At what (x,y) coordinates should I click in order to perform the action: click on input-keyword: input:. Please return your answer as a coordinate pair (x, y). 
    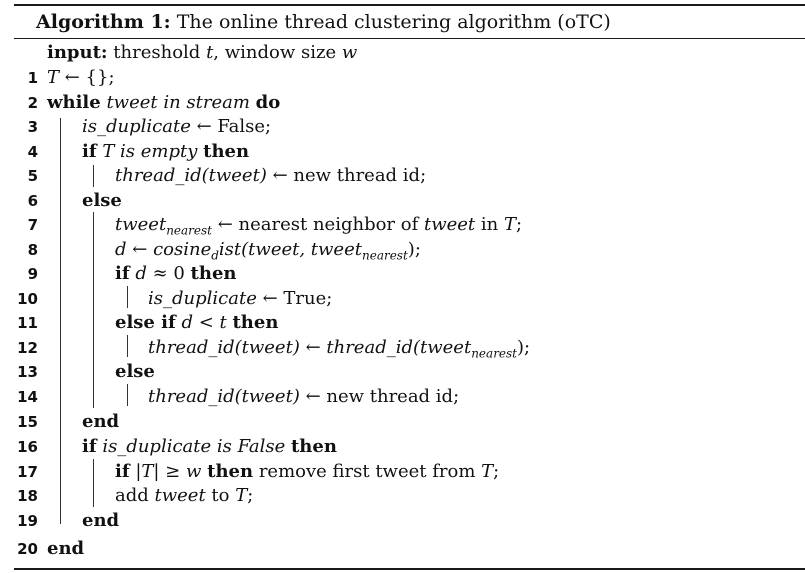
    Looking at the image, I should click on (77, 52).